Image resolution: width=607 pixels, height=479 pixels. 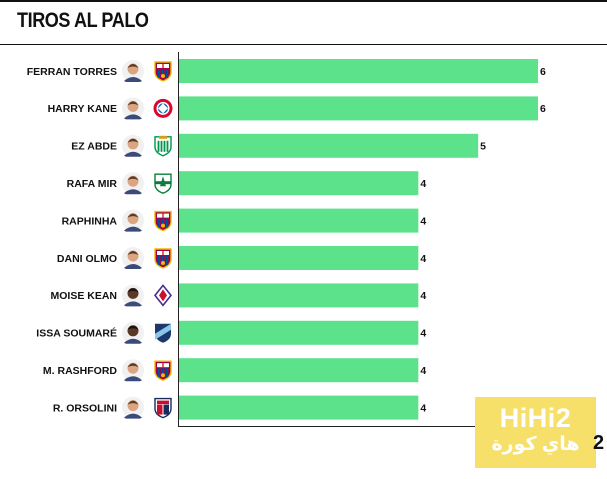 I want to click on bar-row: ISSA SOUMARÉ 4, so click(x=231, y=332).